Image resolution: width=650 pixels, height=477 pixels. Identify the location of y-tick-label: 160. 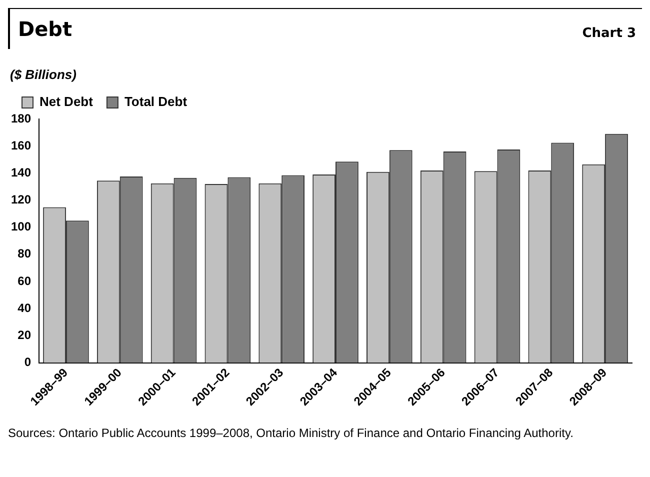
(21, 145).